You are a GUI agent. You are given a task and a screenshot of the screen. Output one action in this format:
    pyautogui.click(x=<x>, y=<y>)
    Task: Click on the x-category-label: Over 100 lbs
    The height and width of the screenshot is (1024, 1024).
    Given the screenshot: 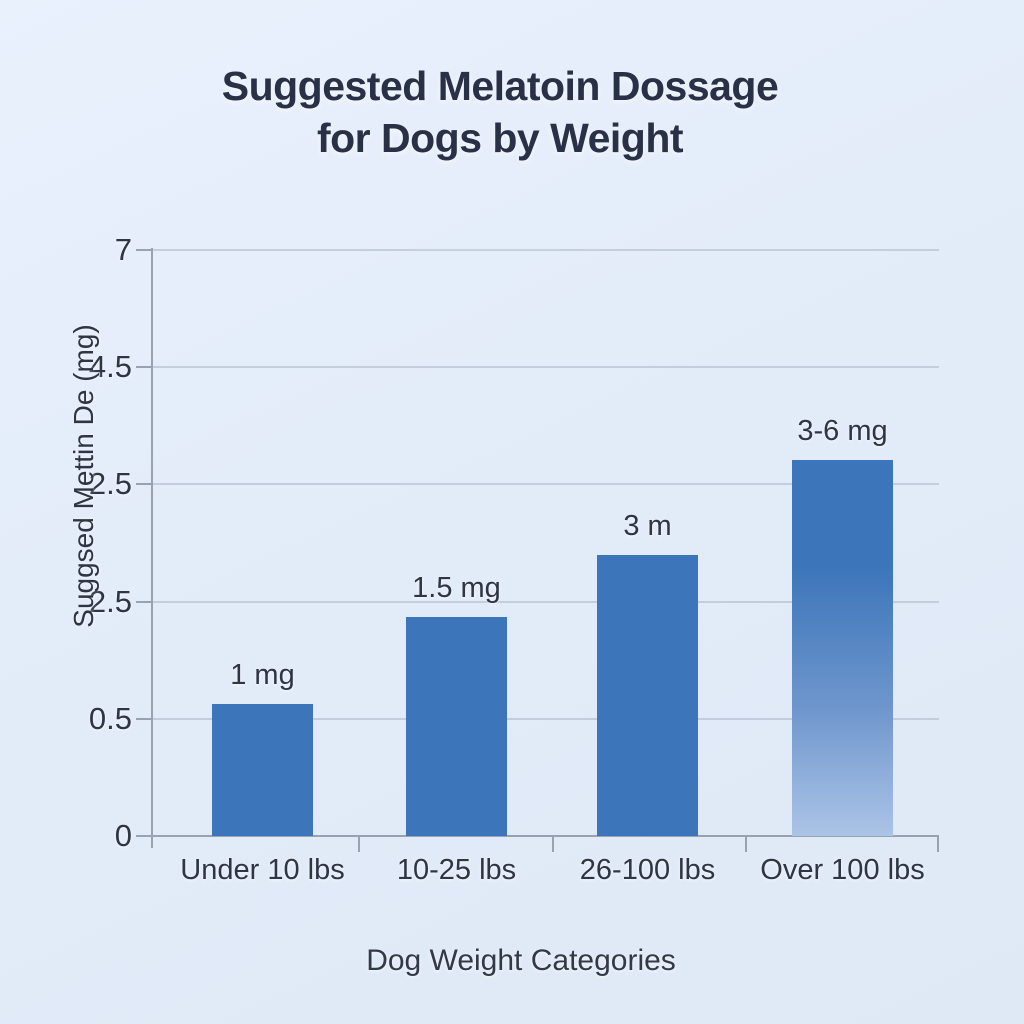 What is the action you would take?
    pyautogui.click(x=842, y=870)
    